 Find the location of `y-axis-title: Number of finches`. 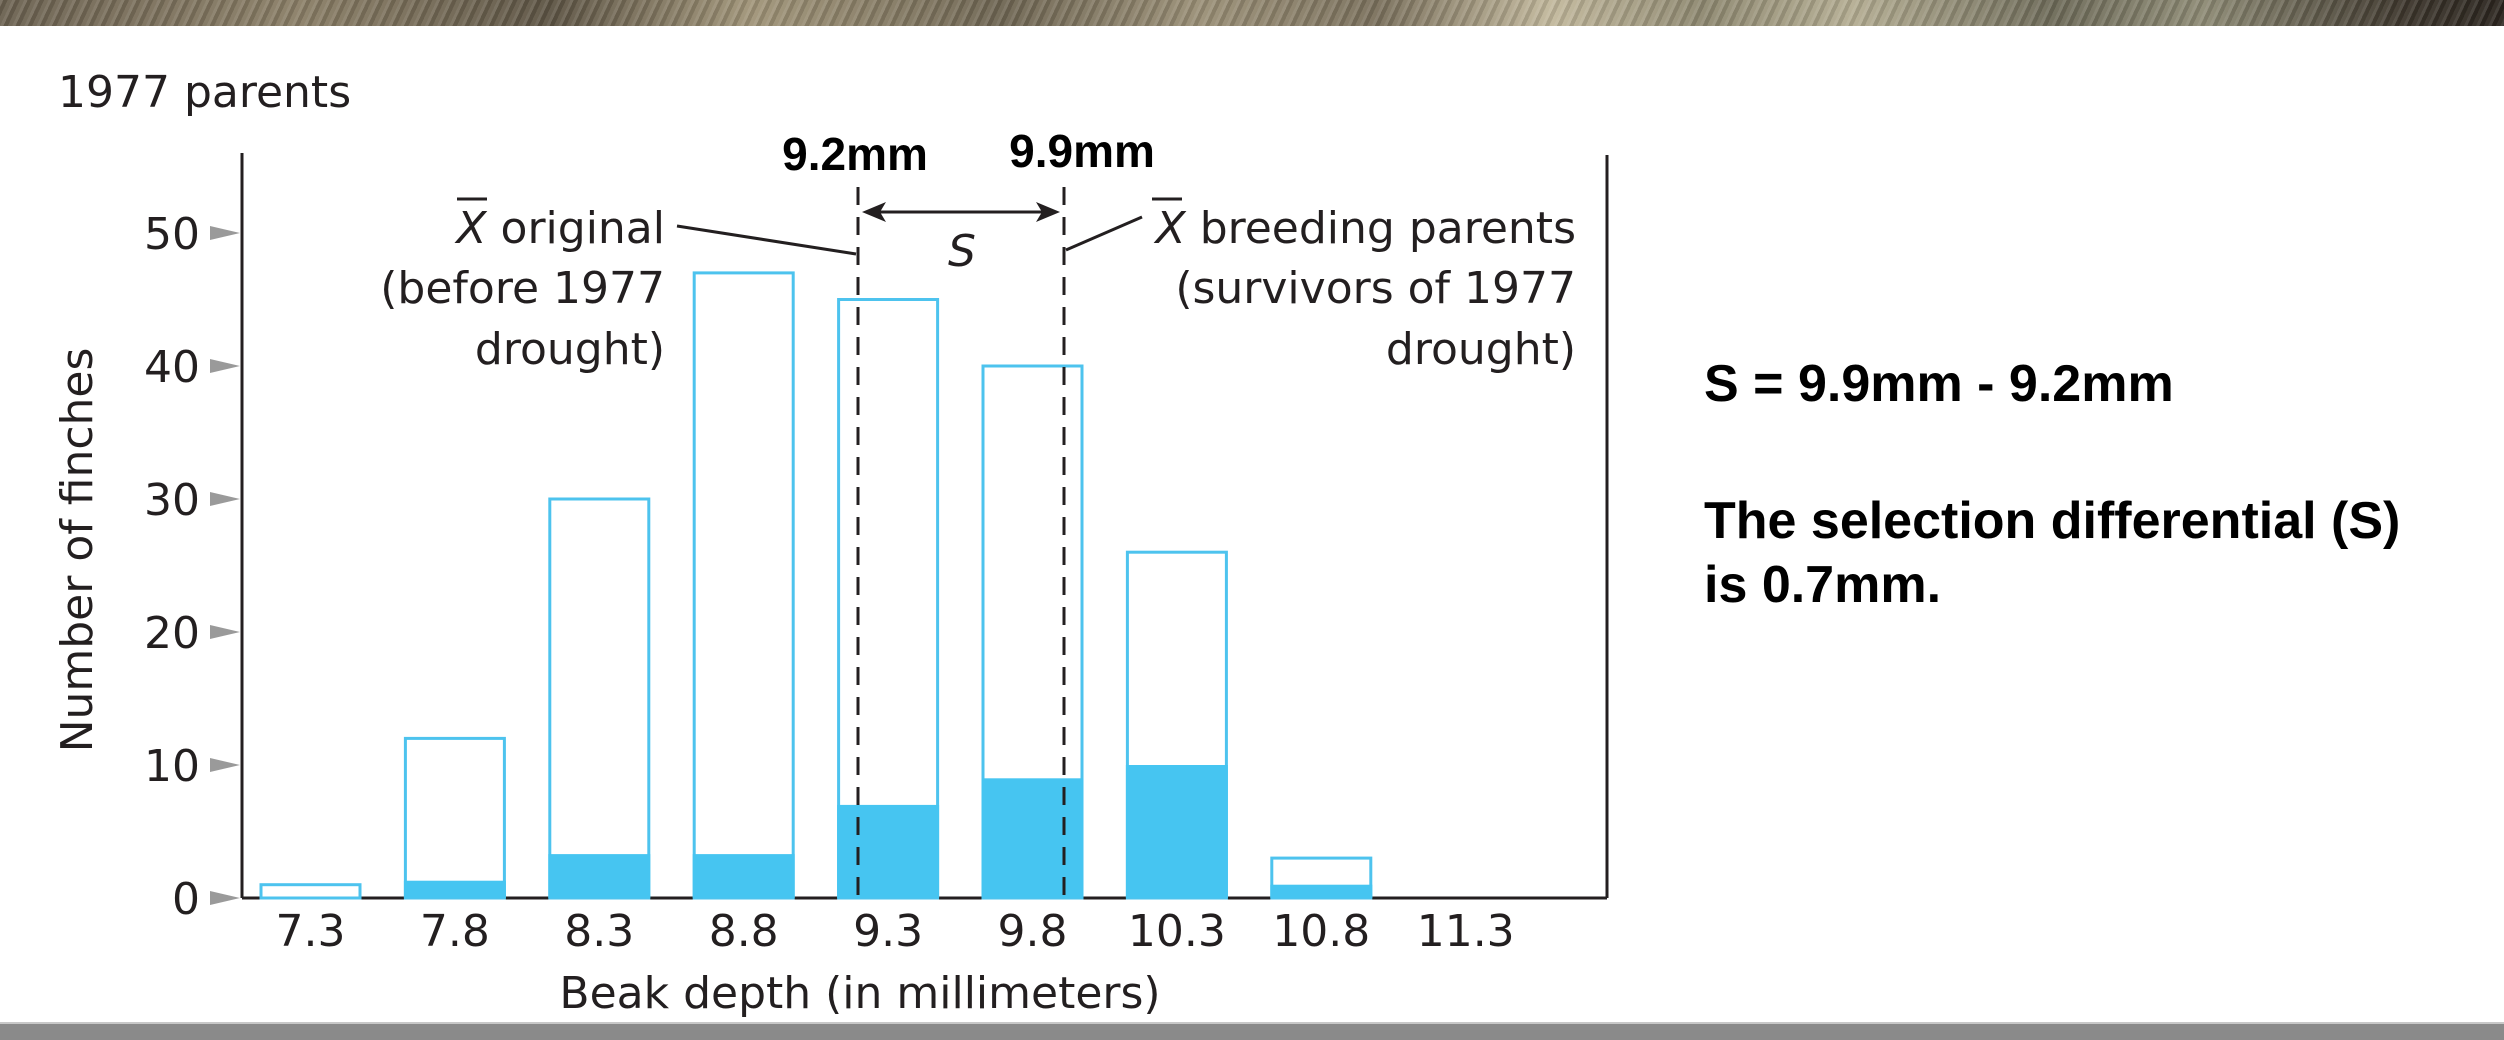

y-axis-title: Number of finches is located at coordinates (77, 550).